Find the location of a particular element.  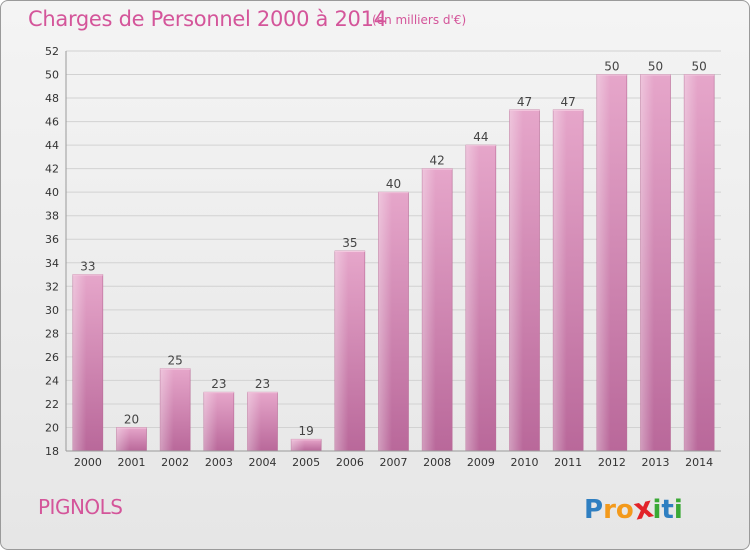

y-tick-label: 46 is located at coordinates (52, 122).